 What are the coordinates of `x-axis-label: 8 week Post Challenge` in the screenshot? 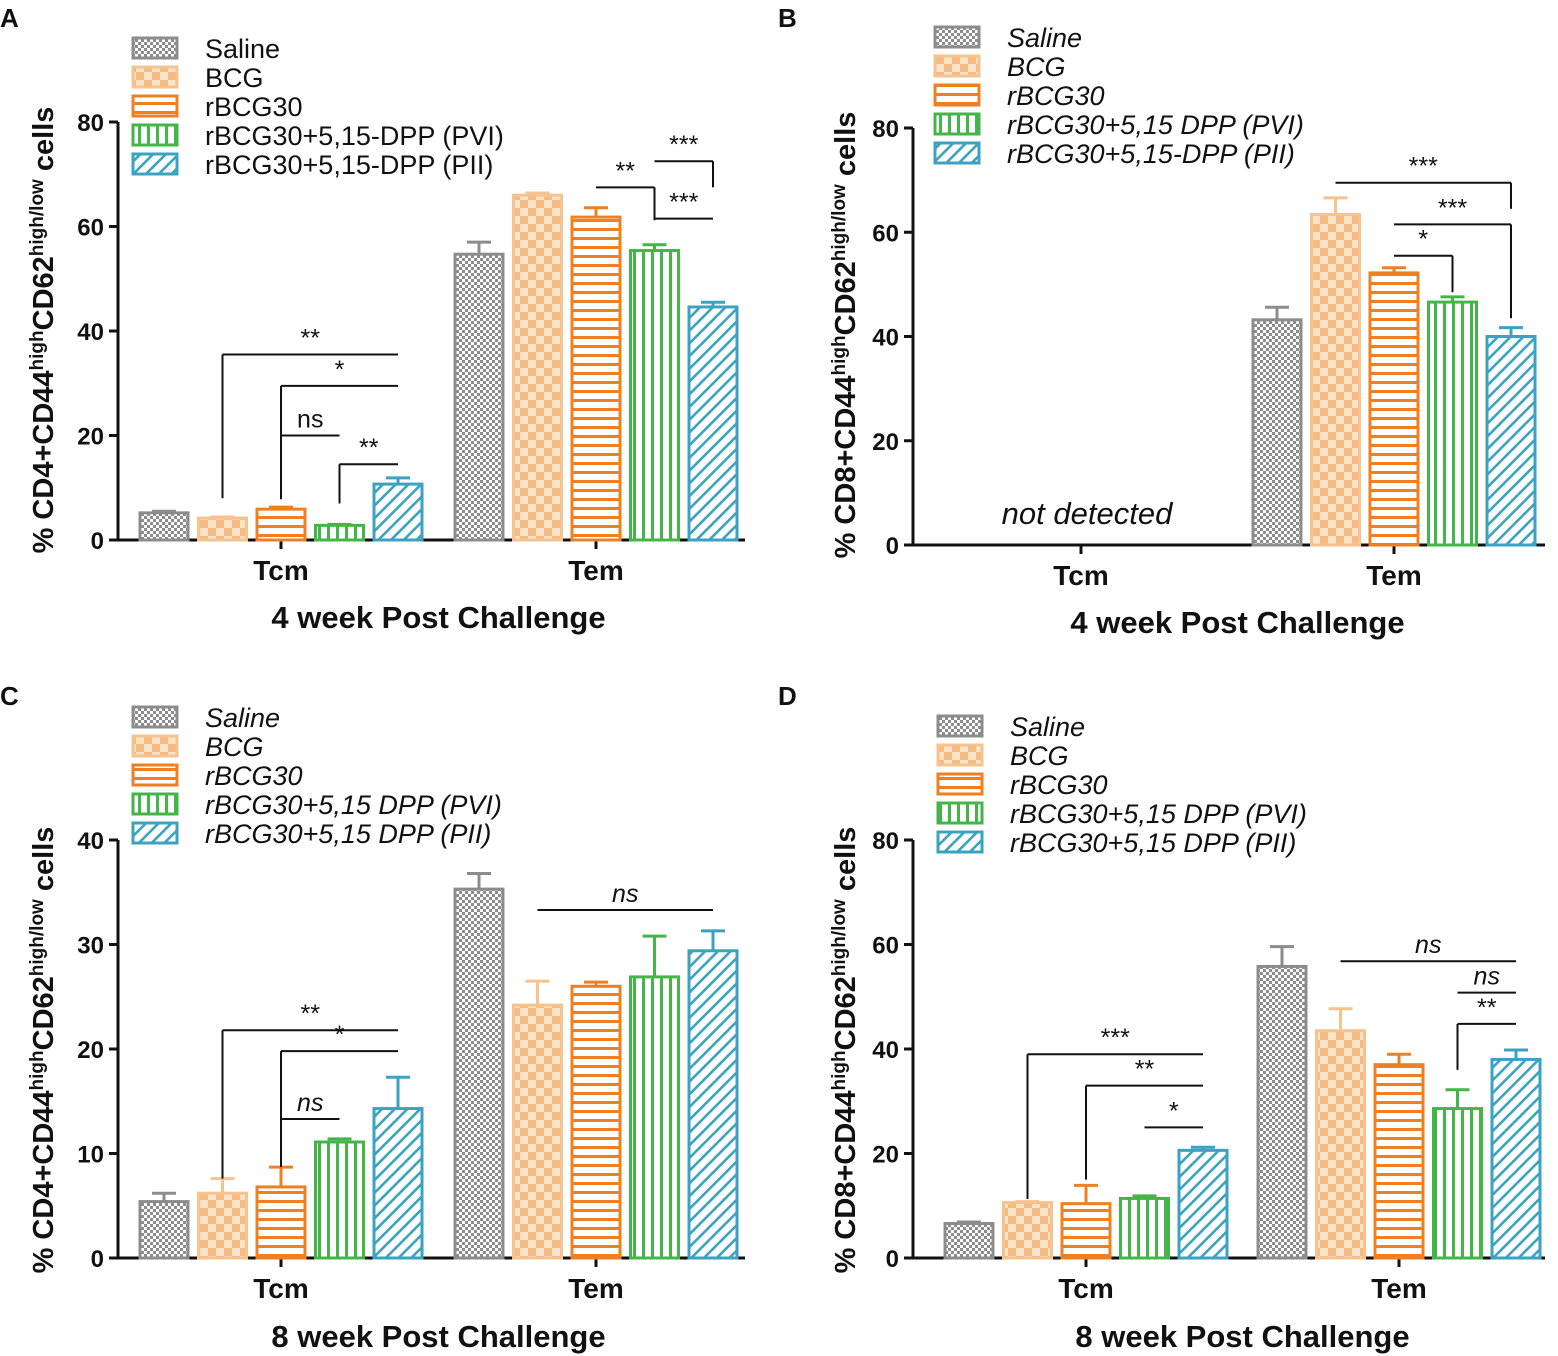 It's located at (1242, 1336).